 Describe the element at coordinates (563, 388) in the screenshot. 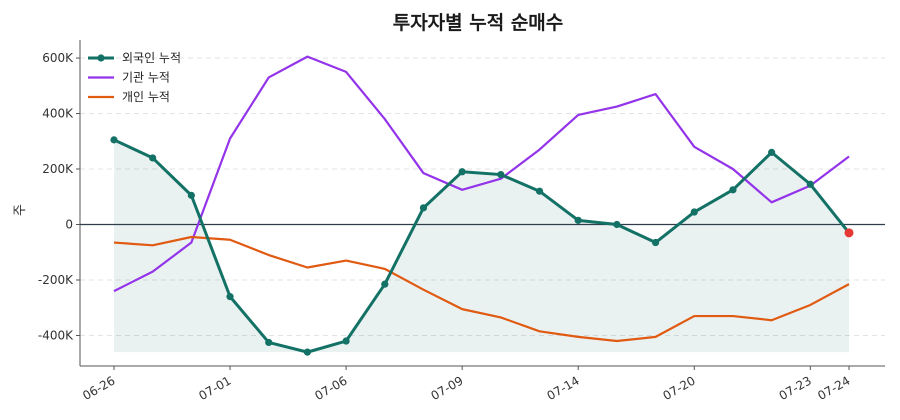

I see `x-tick-label: 07-14` at that location.